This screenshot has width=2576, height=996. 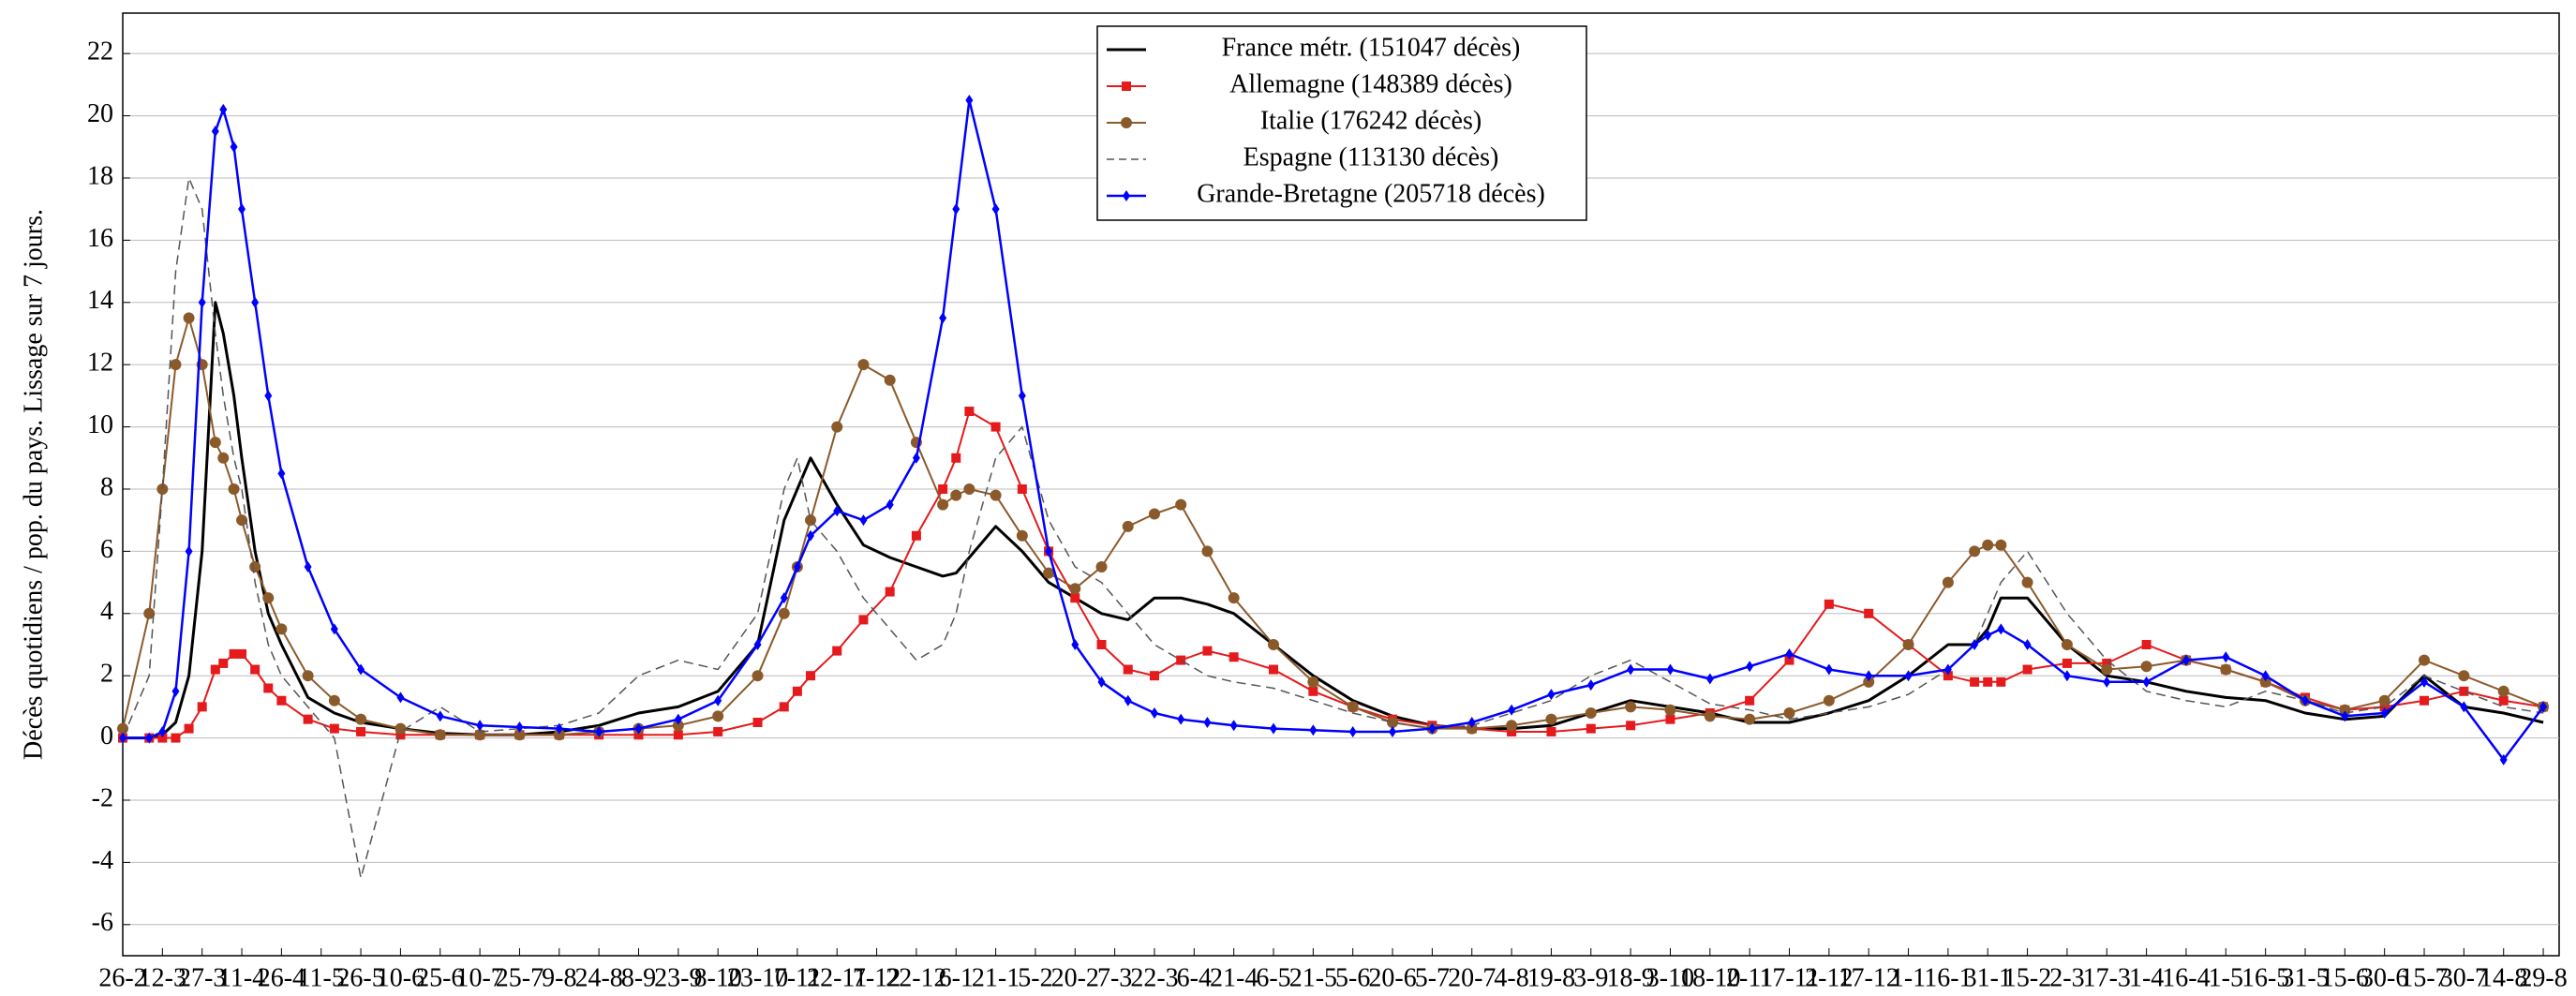 What do you see at coordinates (1234, 978) in the screenshot?
I see `x-tick-label: 21-4` at bounding box center [1234, 978].